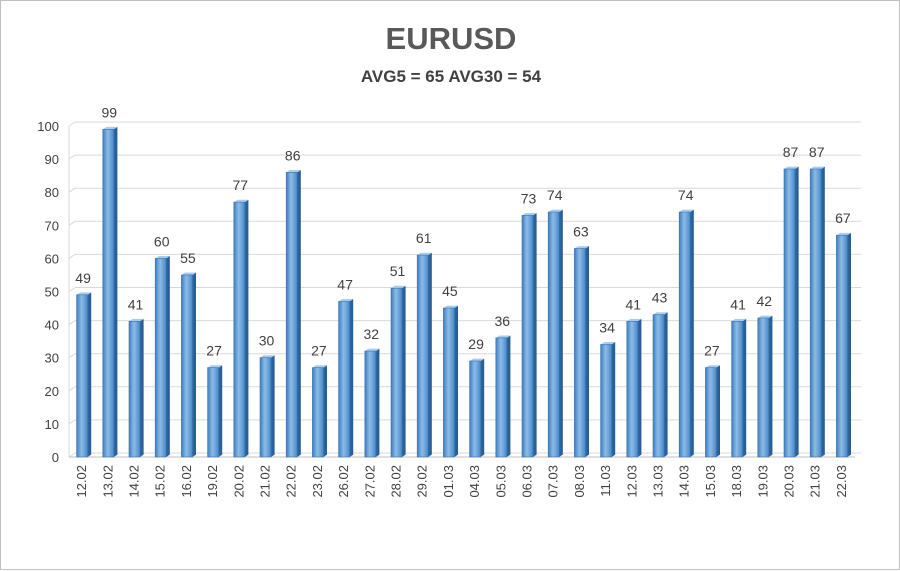  What do you see at coordinates (212, 481) in the screenshot?
I see `x-tick-label: 19.02` at bounding box center [212, 481].